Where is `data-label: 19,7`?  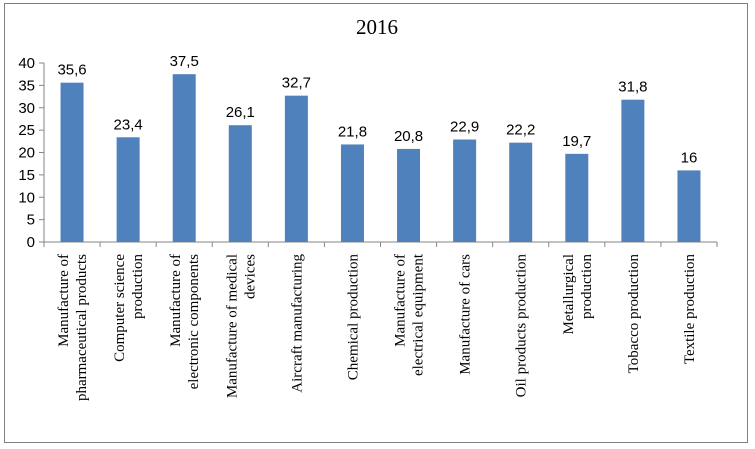
data-label: 19,7 is located at coordinates (576, 141).